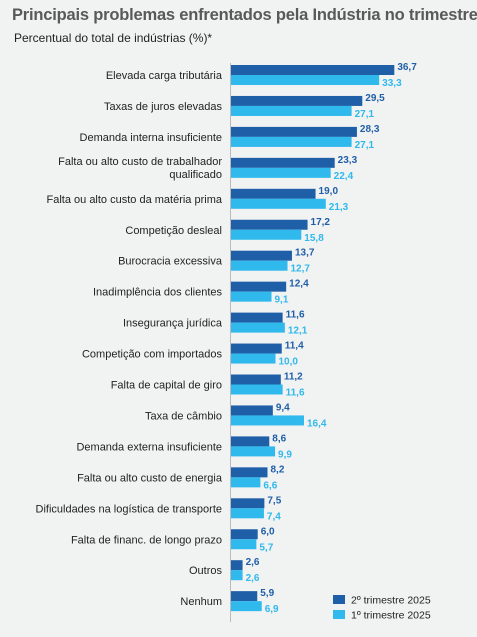 This screenshot has height=637, width=477. What do you see at coordinates (285, 454) in the screenshot?
I see `data-label: 9,9` at bounding box center [285, 454].